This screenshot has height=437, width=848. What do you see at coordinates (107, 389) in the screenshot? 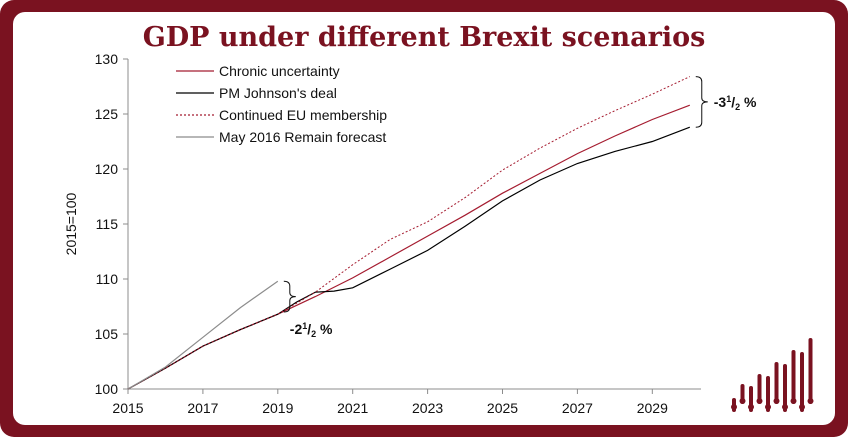
I see `y-tick-label: 100` at bounding box center [107, 389].